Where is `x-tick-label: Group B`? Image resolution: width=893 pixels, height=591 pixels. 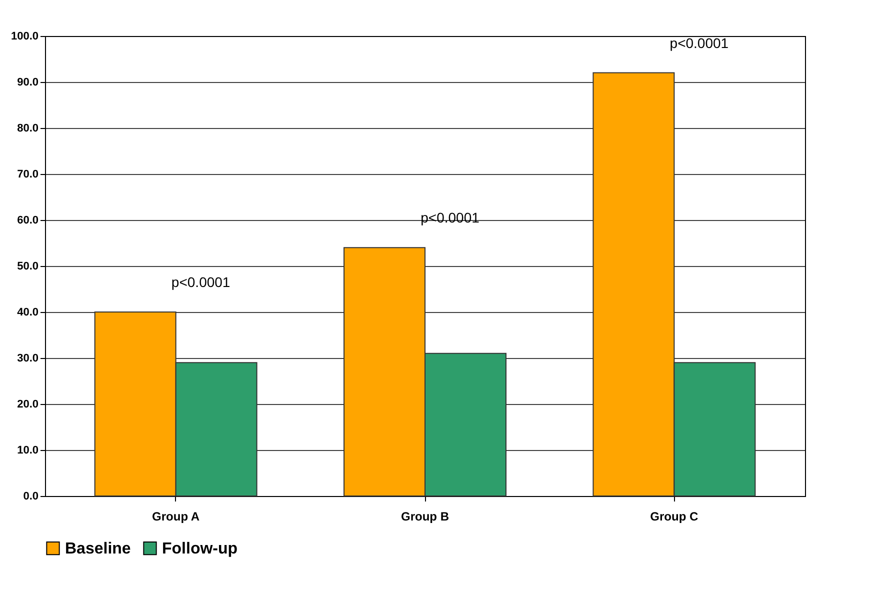 x-tick-label: Group B is located at coordinates (425, 517).